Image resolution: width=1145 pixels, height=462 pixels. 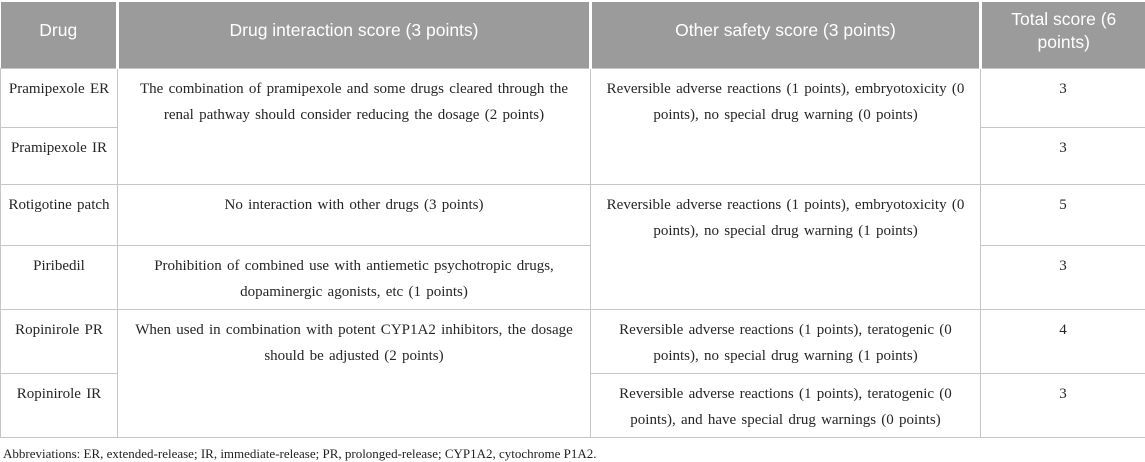 What do you see at coordinates (1063, 214) in the screenshot?
I see `cell-total-rotigotine: 5` at bounding box center [1063, 214].